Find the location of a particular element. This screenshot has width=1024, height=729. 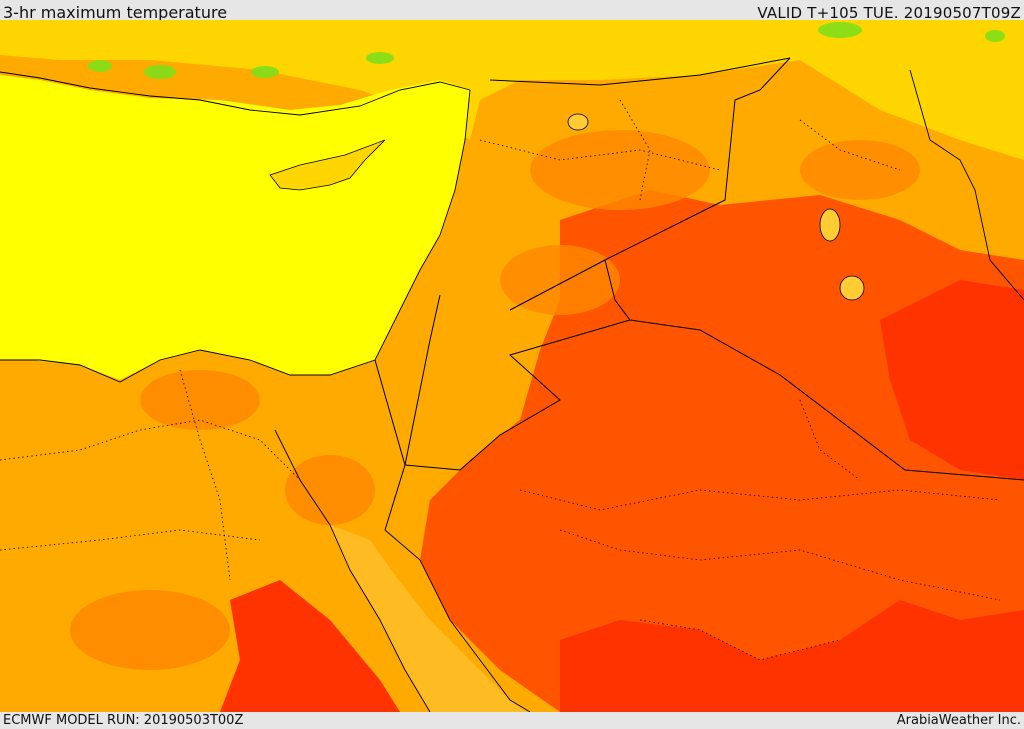

egypt-orange is located at coordinates (222, 520).